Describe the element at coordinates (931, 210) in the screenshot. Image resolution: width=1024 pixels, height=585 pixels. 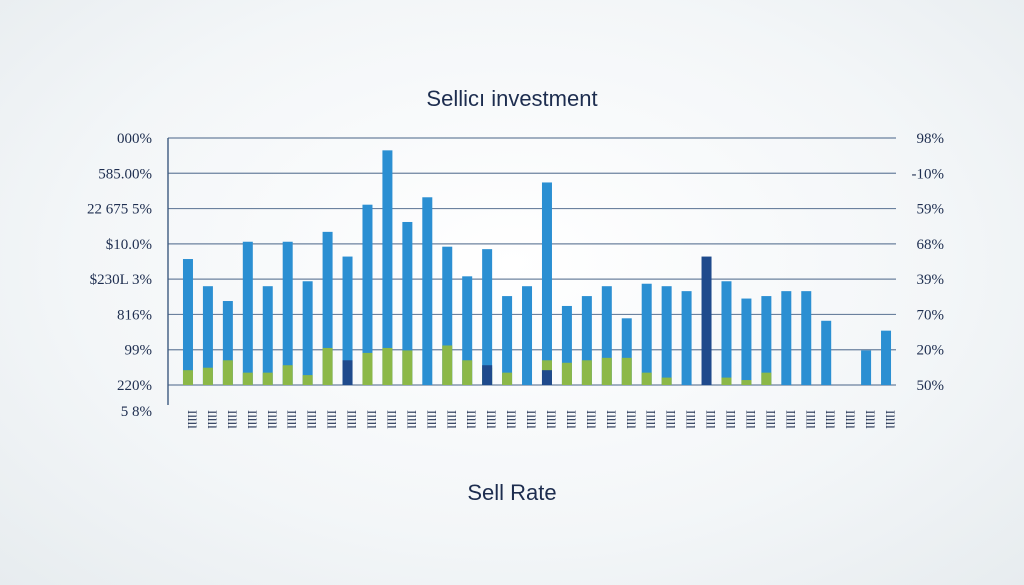
I see `y-tick-label-right: 59%` at that location.